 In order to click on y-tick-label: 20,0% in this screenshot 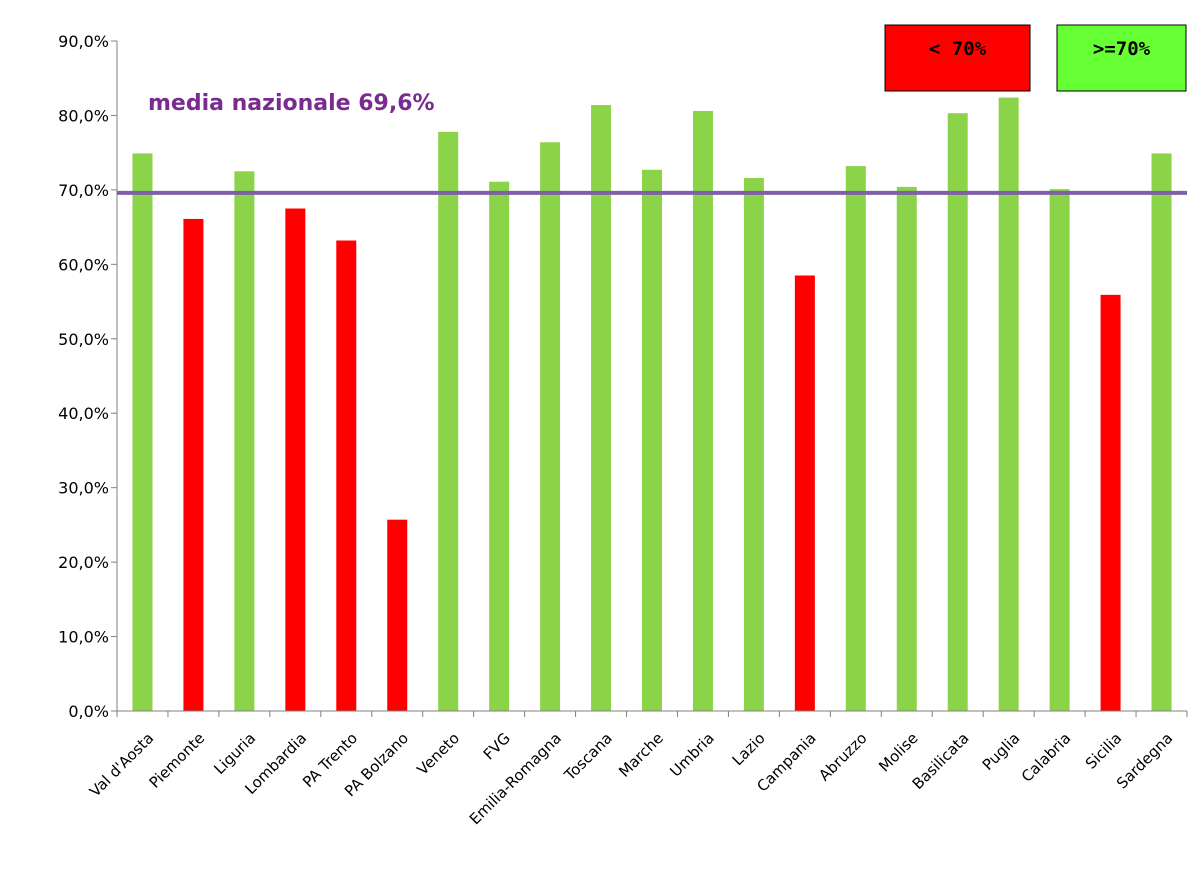, I will do `click(83, 562)`.